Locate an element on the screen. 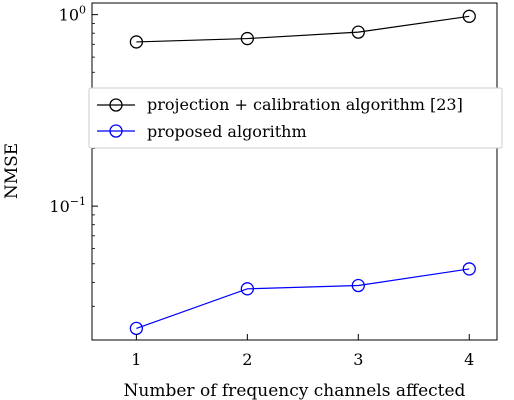 The image size is (514, 400). legend-box is located at coordinates (295, 118).